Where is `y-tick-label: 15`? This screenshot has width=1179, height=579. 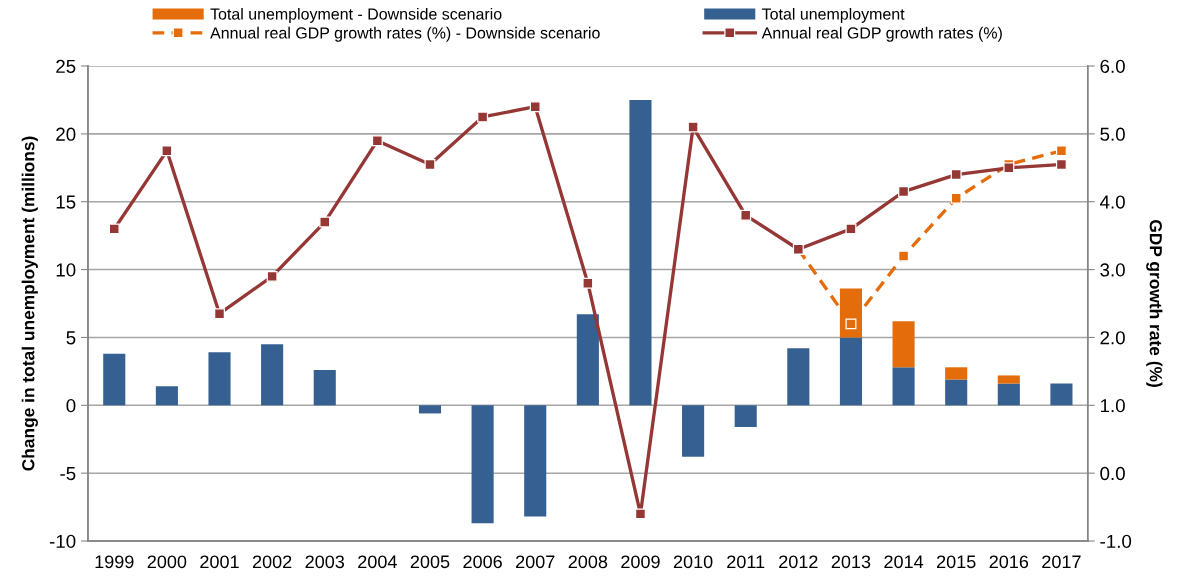 y-tick-label: 15 is located at coordinates (66, 202).